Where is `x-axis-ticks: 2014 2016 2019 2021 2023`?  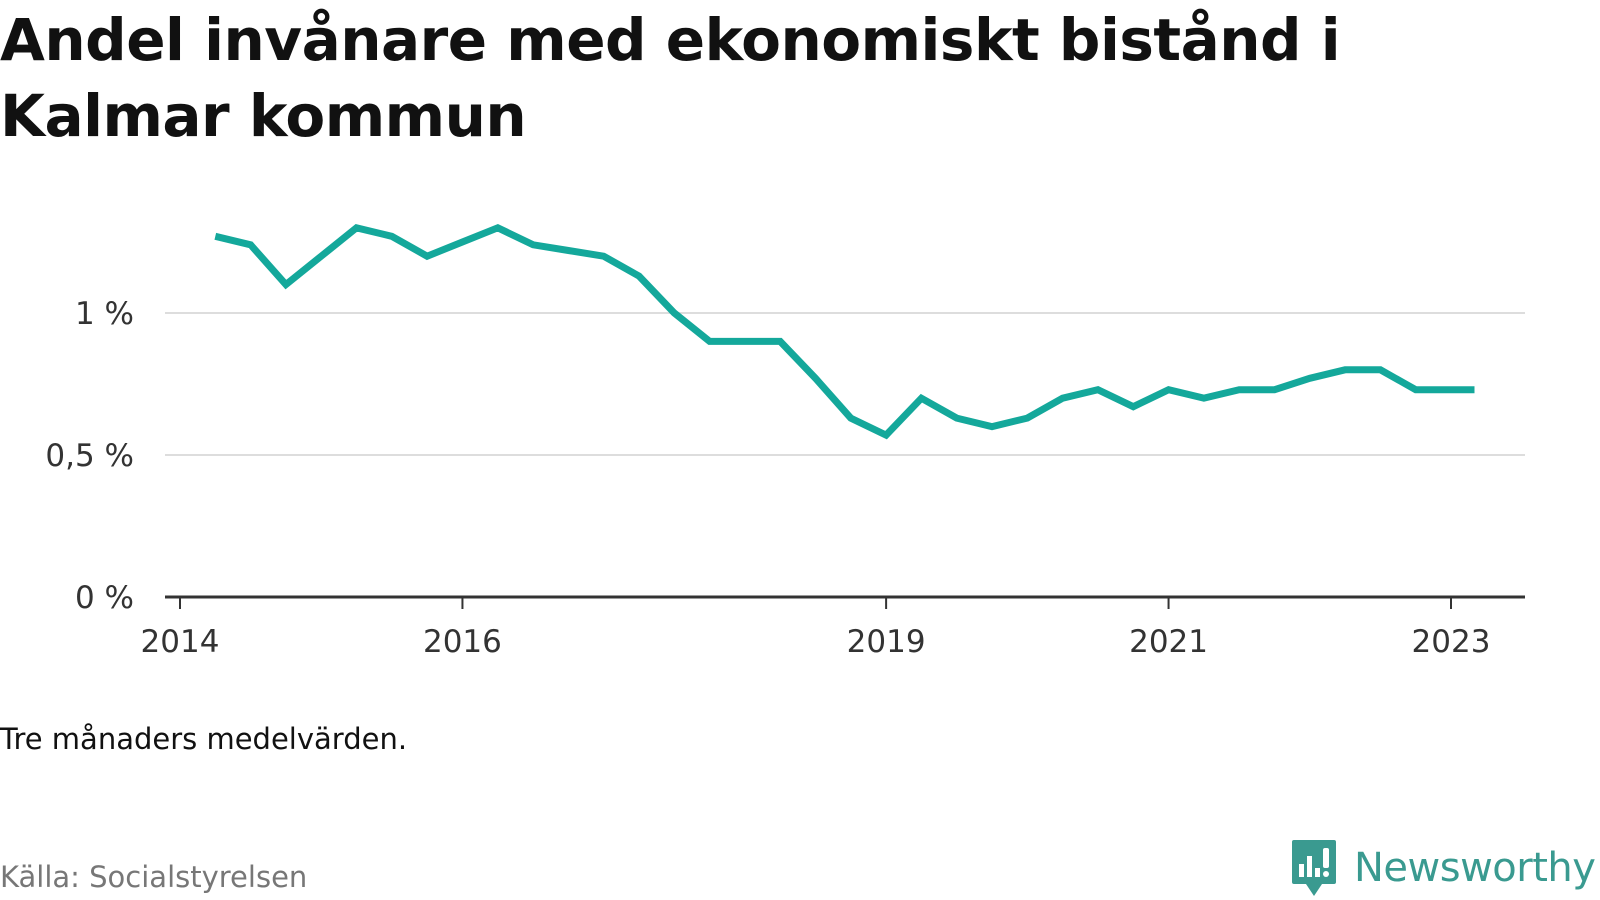 x-axis-ticks: 2014 2016 2019 2021 2023 is located at coordinates (816, 628).